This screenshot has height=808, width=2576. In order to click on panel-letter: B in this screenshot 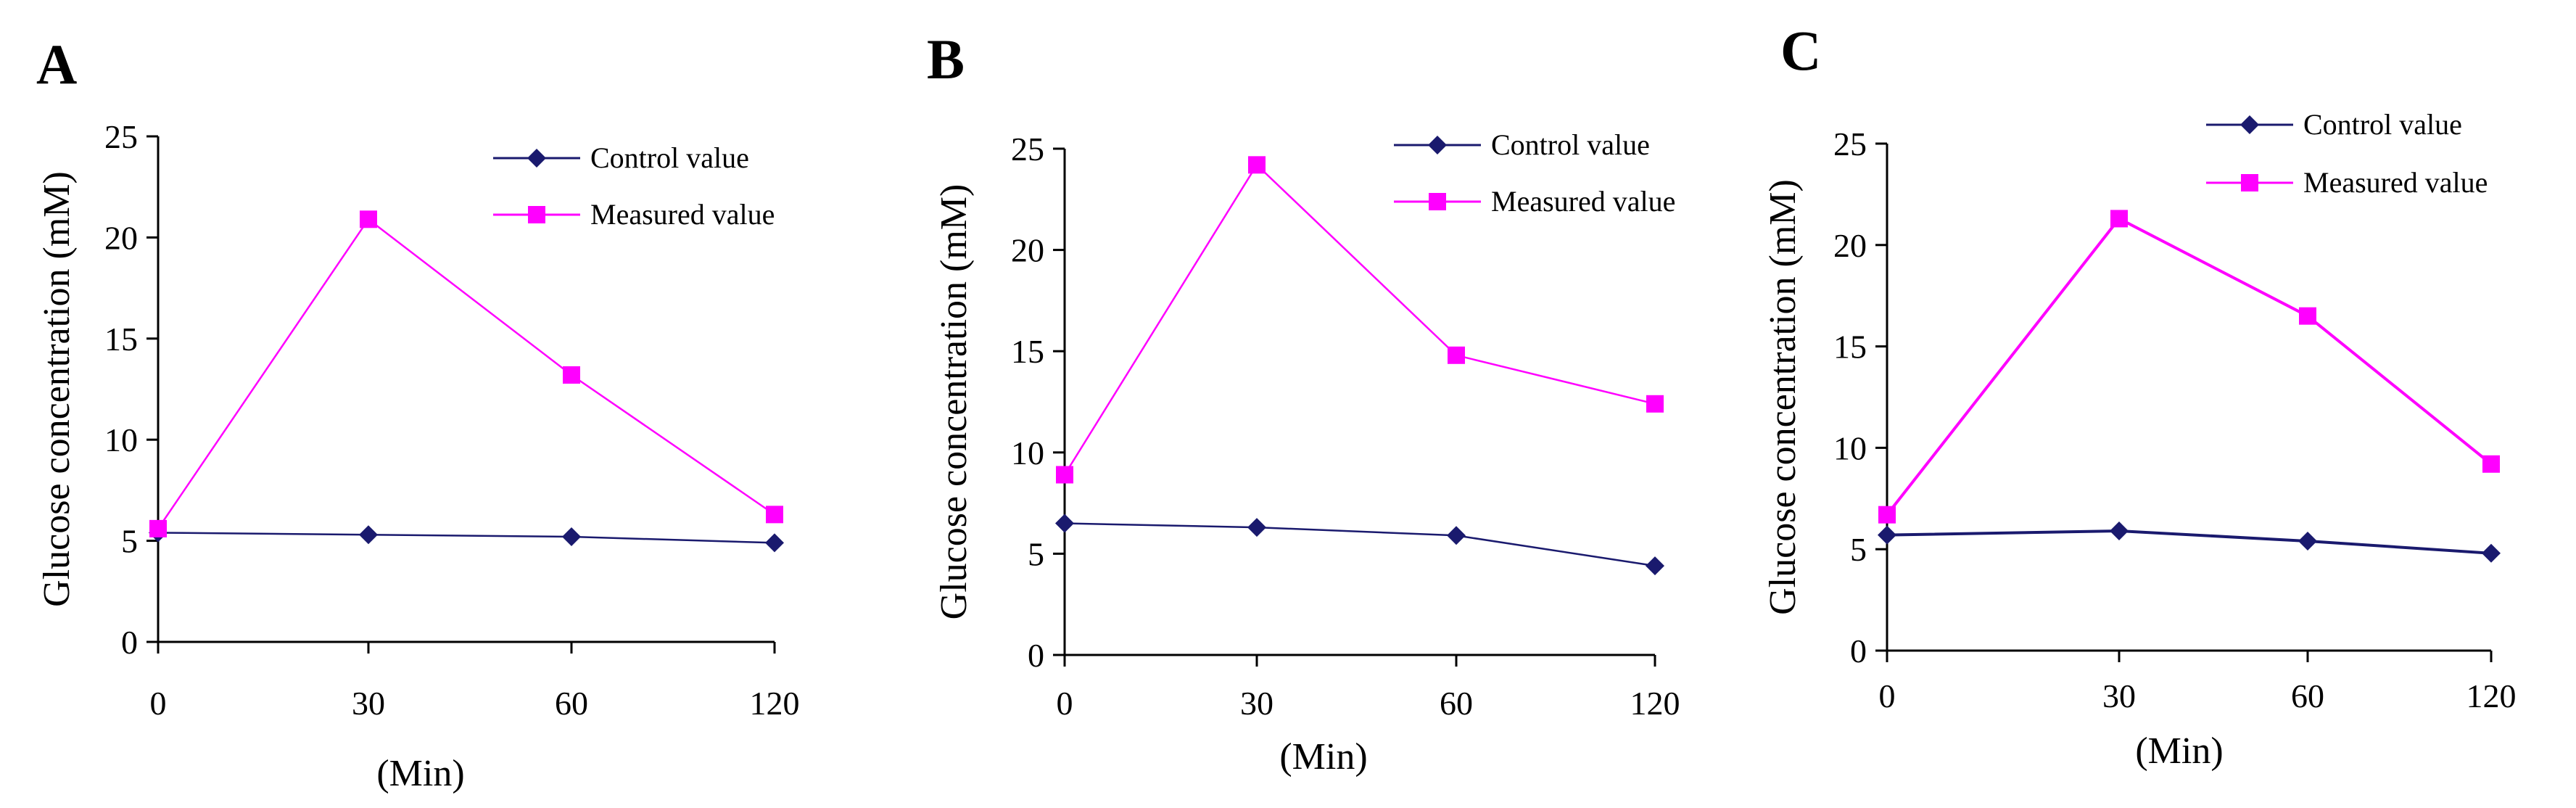, I will do `click(946, 60)`.